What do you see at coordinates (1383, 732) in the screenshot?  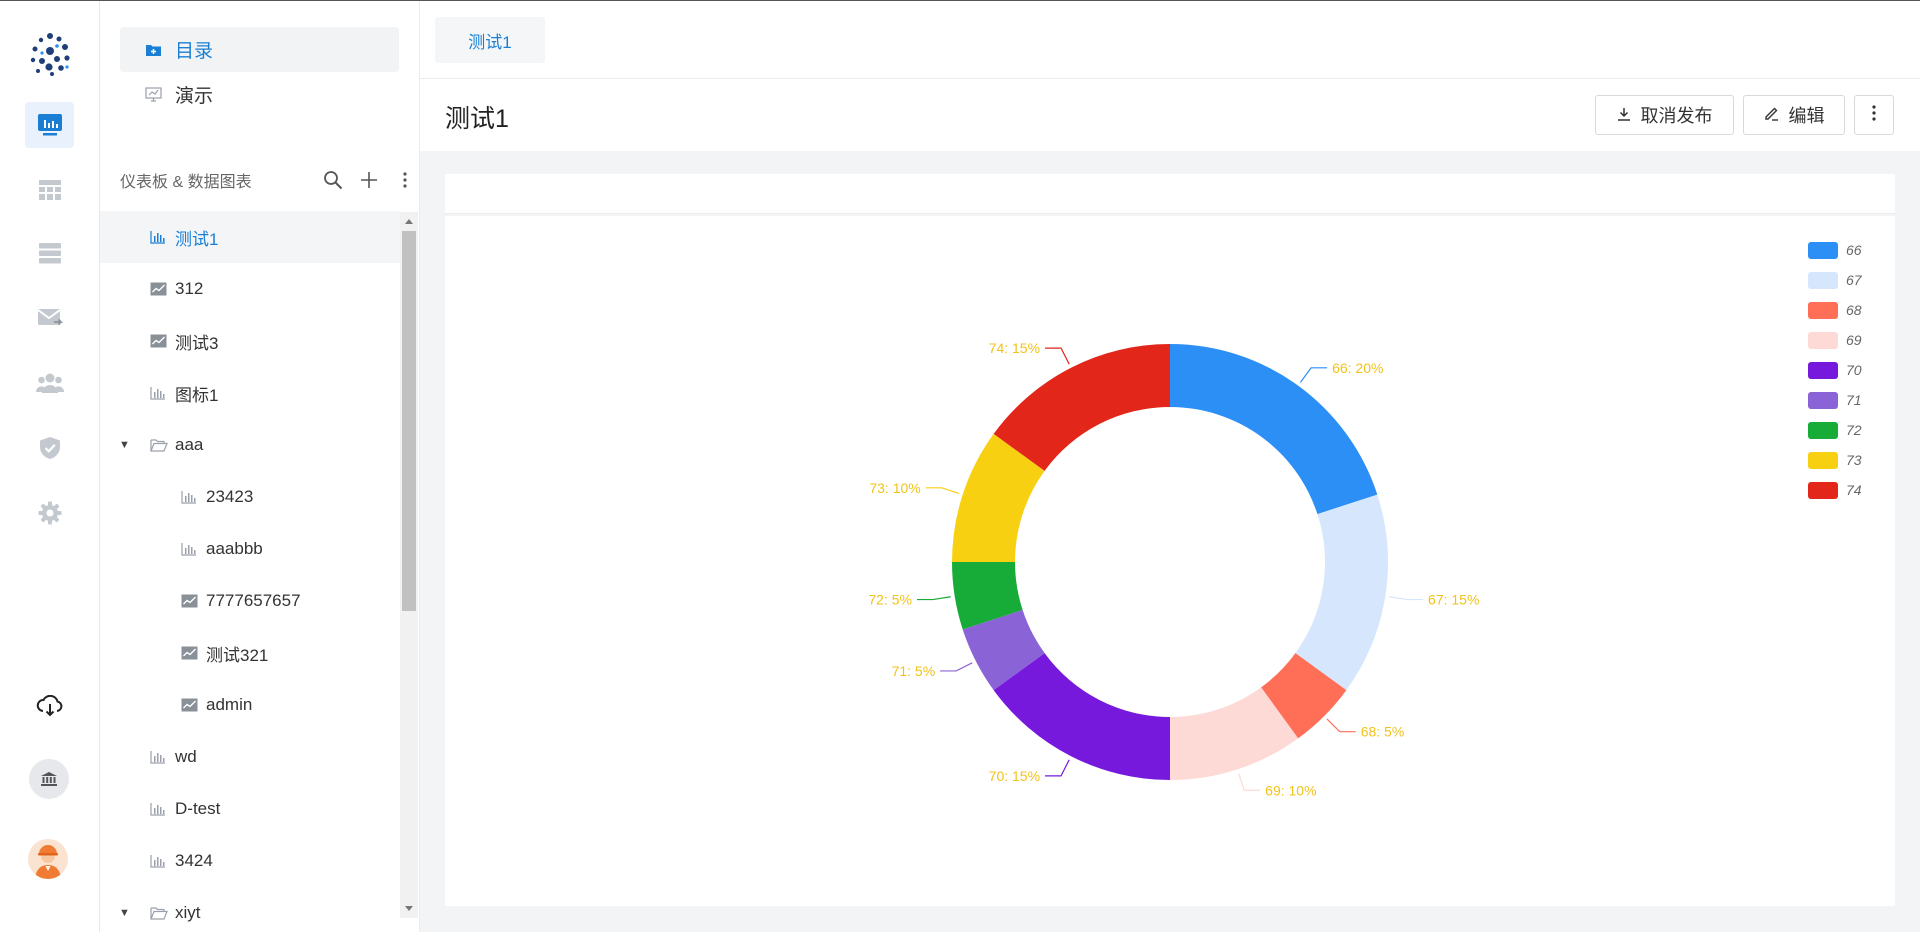 I see `data-label: 68: 5%` at bounding box center [1383, 732].